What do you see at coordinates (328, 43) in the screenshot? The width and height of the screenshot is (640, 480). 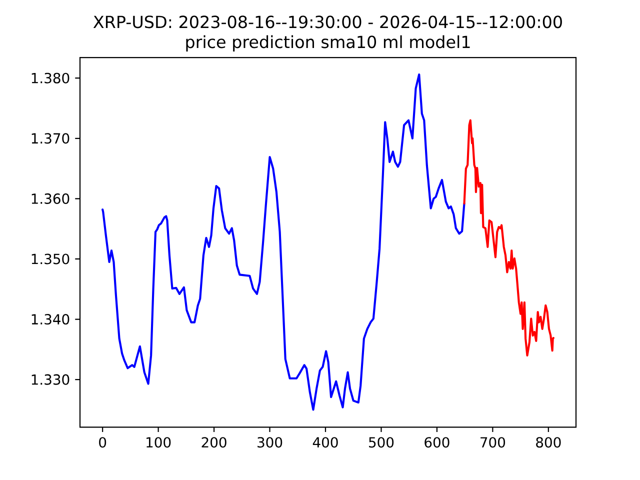 I see `chart-subtitle: price prediction sma10 ml model1` at bounding box center [328, 43].